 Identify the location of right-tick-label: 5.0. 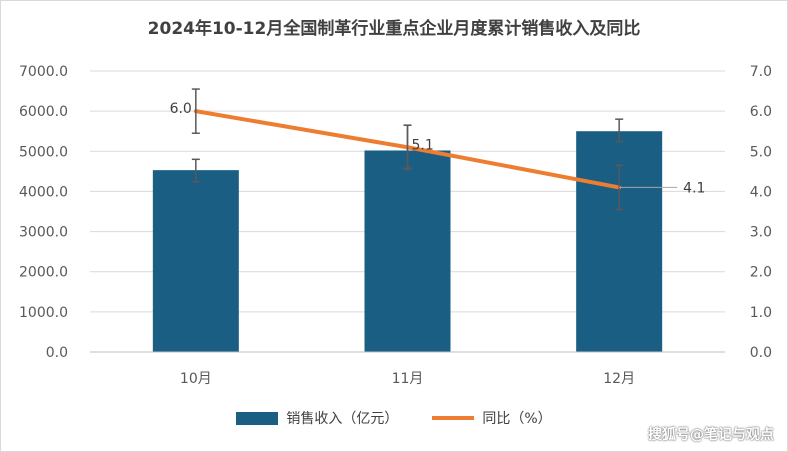
(761, 152).